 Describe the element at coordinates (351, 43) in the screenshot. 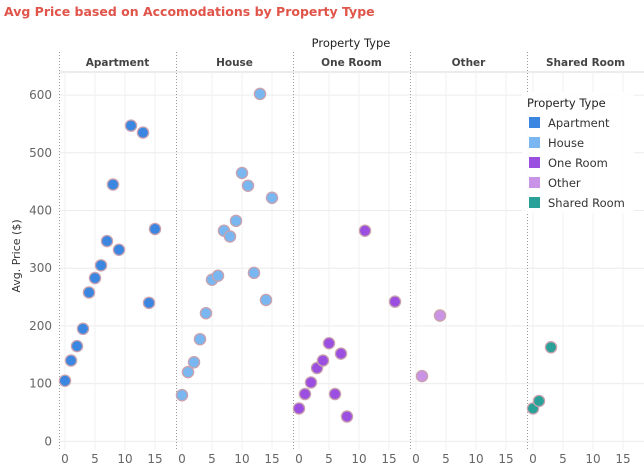

I see `column-header-title: Property Type` at that location.